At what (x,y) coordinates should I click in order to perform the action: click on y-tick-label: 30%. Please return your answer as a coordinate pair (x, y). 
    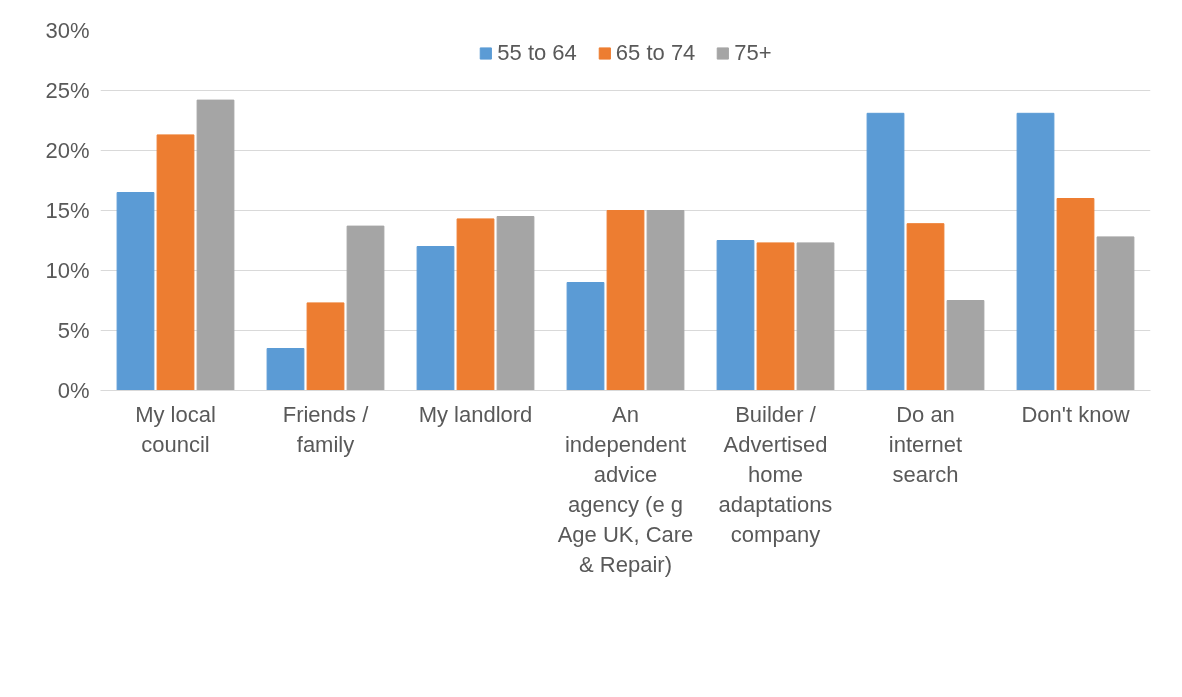
    Looking at the image, I should click on (67, 30).